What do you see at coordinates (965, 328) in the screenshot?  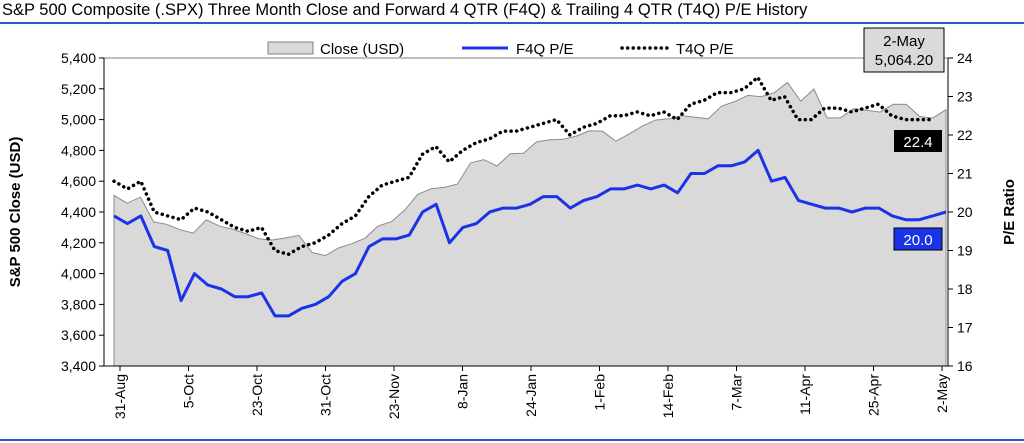 I see `right-tick-label: 17` at bounding box center [965, 328].